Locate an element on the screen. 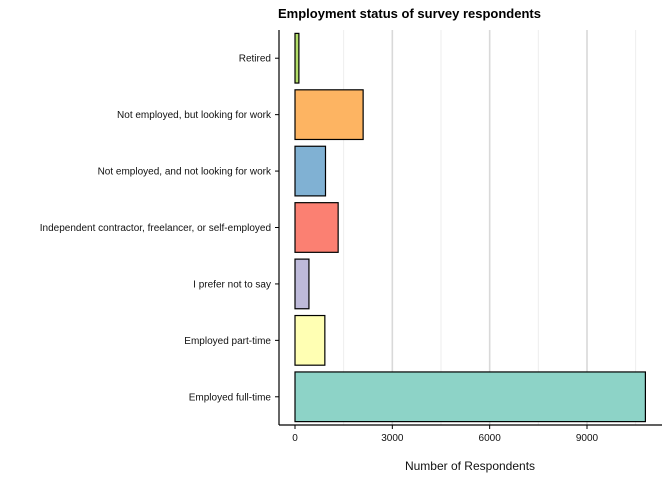 The height and width of the screenshot is (480, 672). y-tick-label: Not employed, but looking for work is located at coordinates (194, 115).